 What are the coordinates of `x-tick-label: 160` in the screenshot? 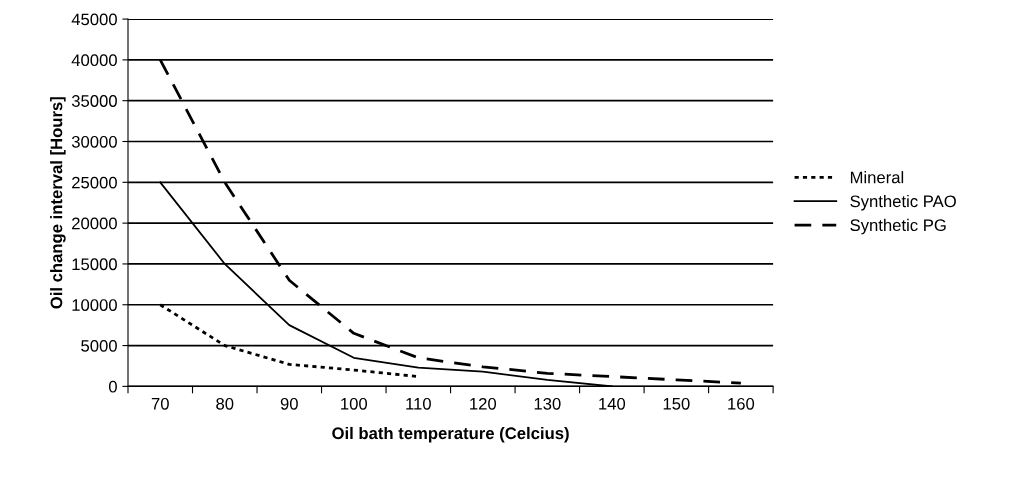 It's located at (741, 403).